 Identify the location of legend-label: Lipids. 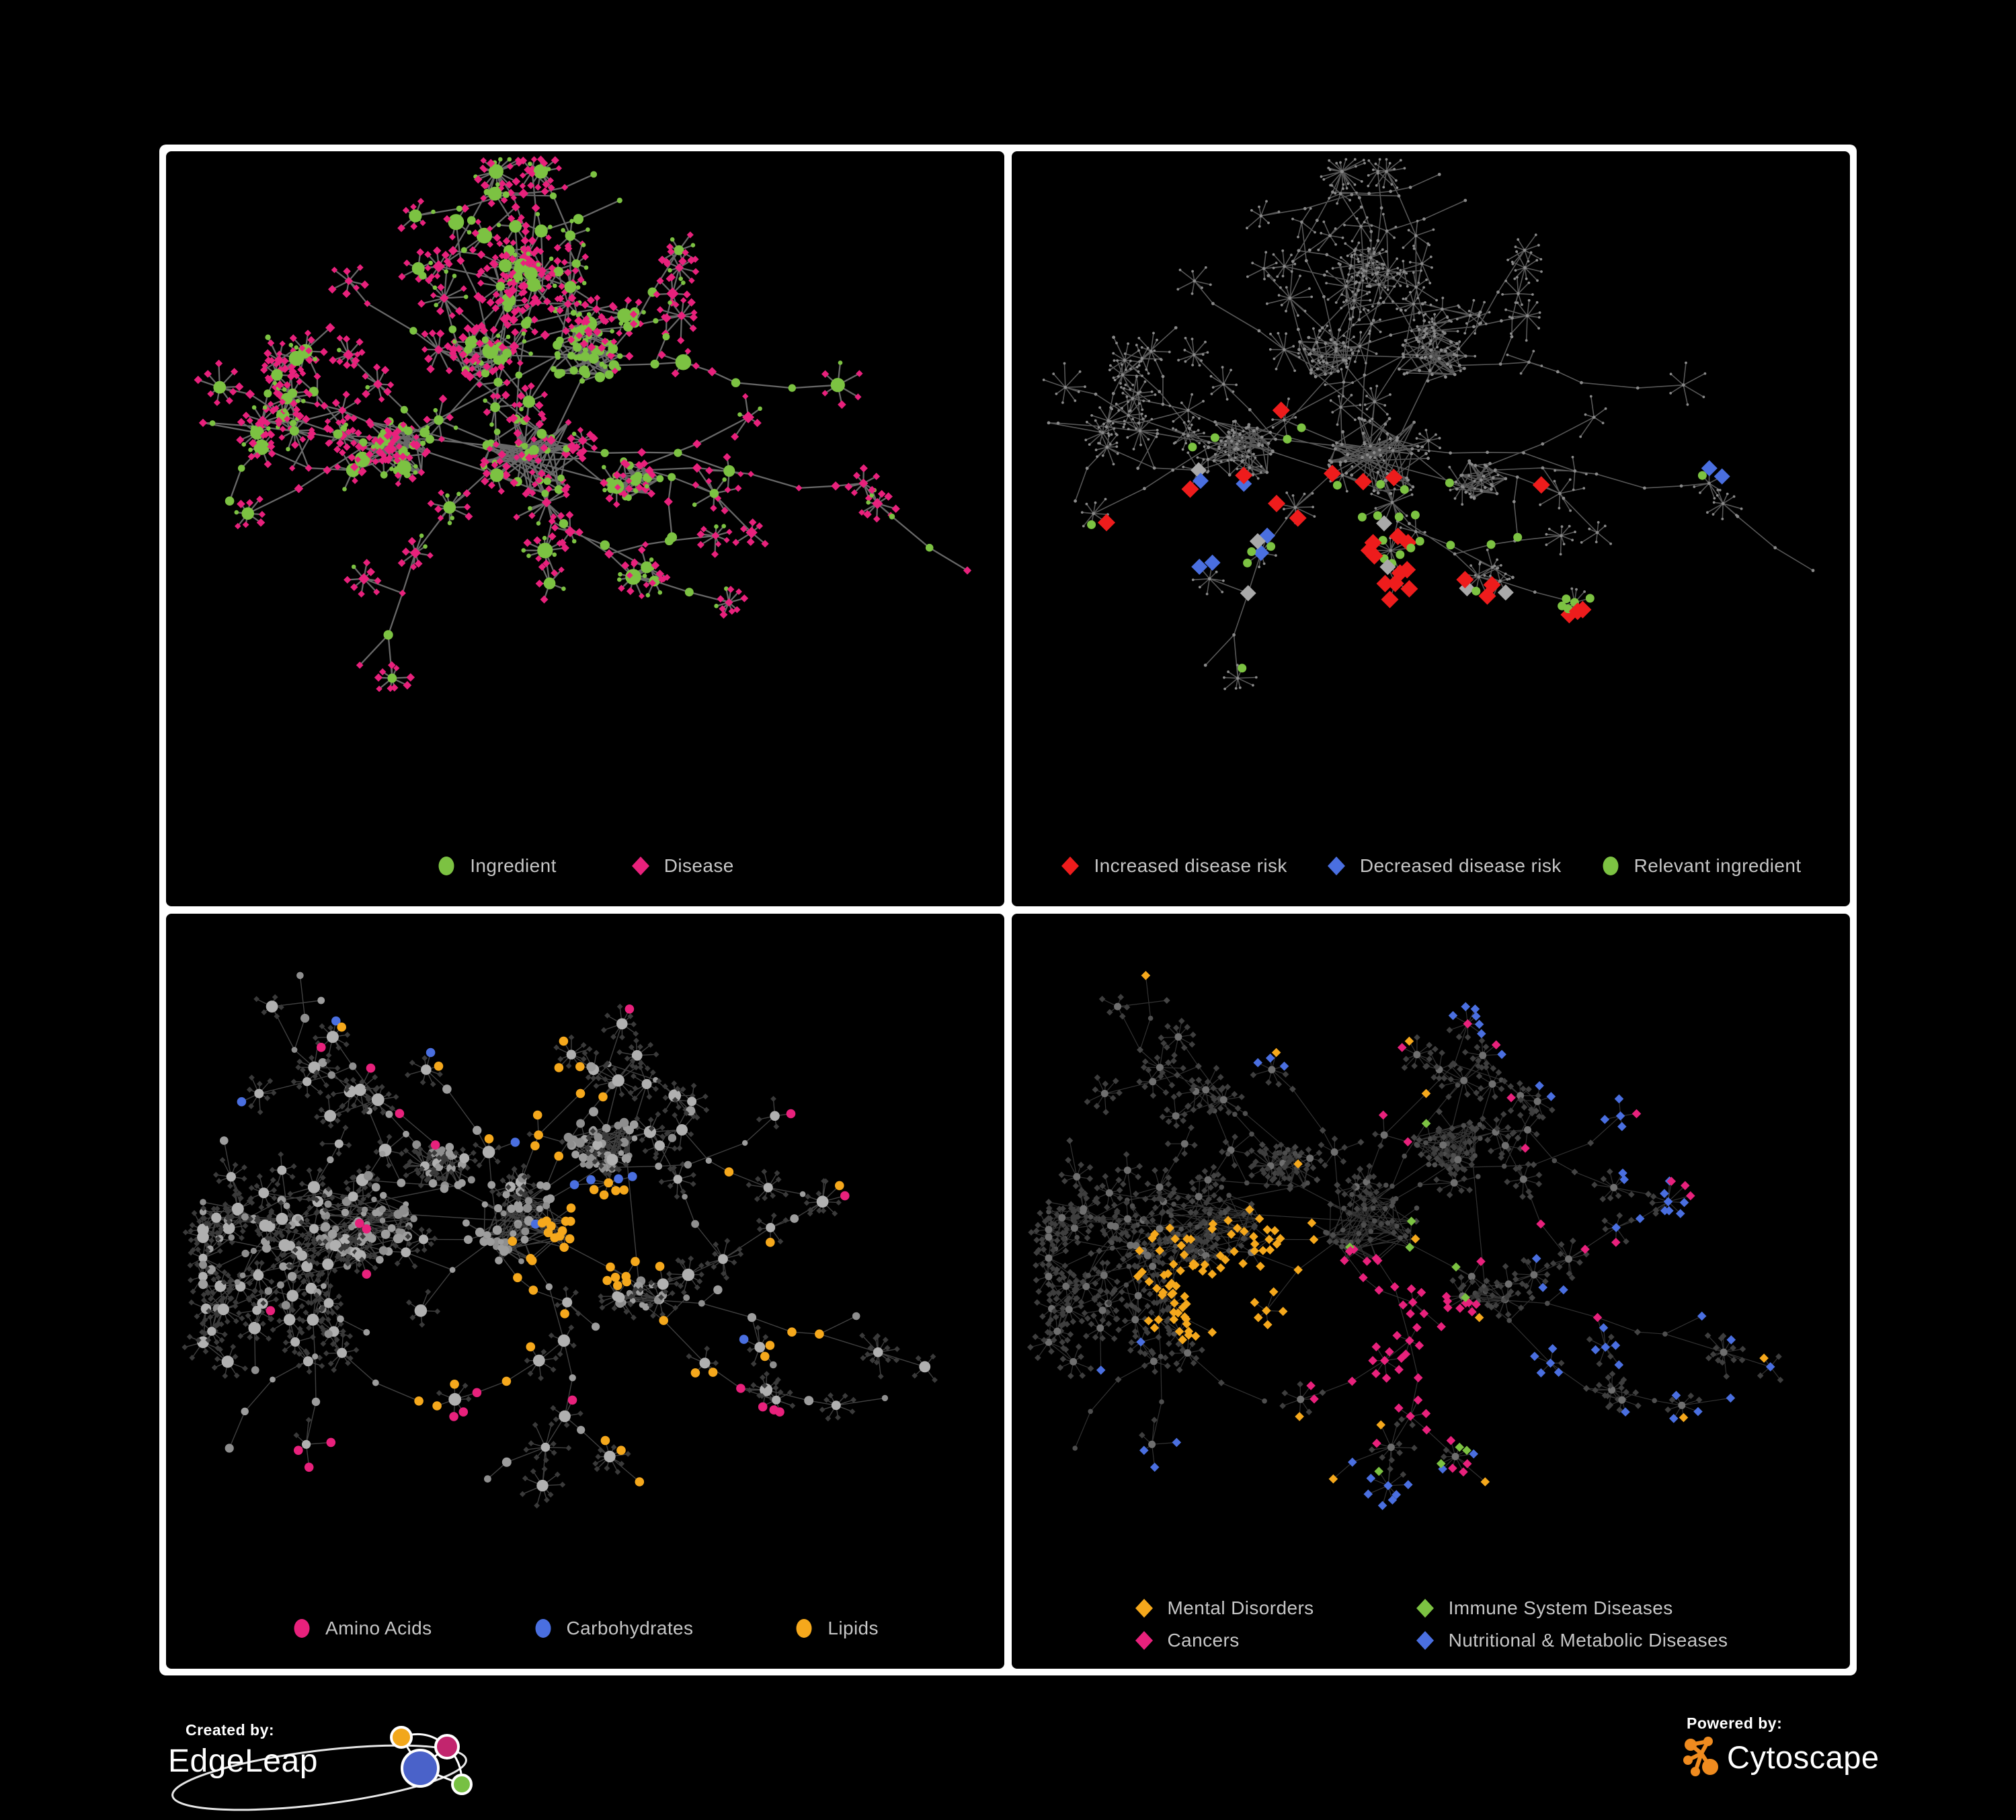
(853, 1628).